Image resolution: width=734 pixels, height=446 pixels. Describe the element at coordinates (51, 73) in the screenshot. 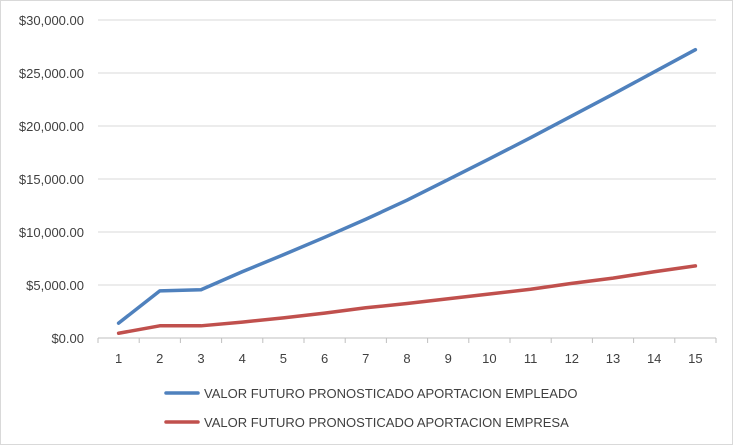

I see `y-tick-label: $25,000.00` at that location.